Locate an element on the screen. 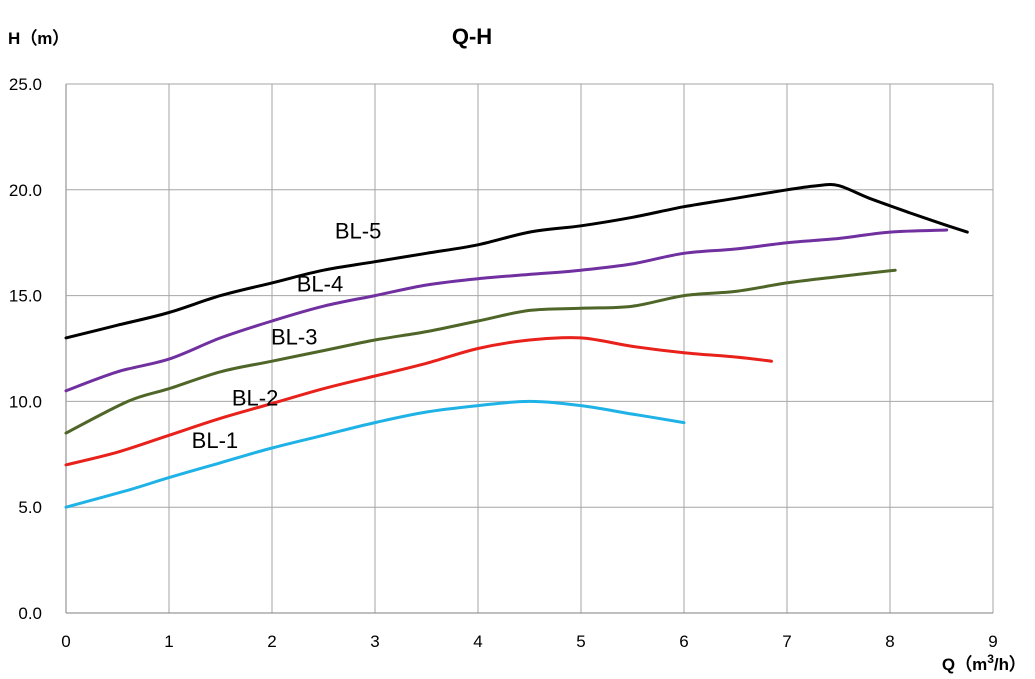 This screenshot has height=679, width=1035. x-axis-title-prefix: Q（m is located at coordinates (964, 664).